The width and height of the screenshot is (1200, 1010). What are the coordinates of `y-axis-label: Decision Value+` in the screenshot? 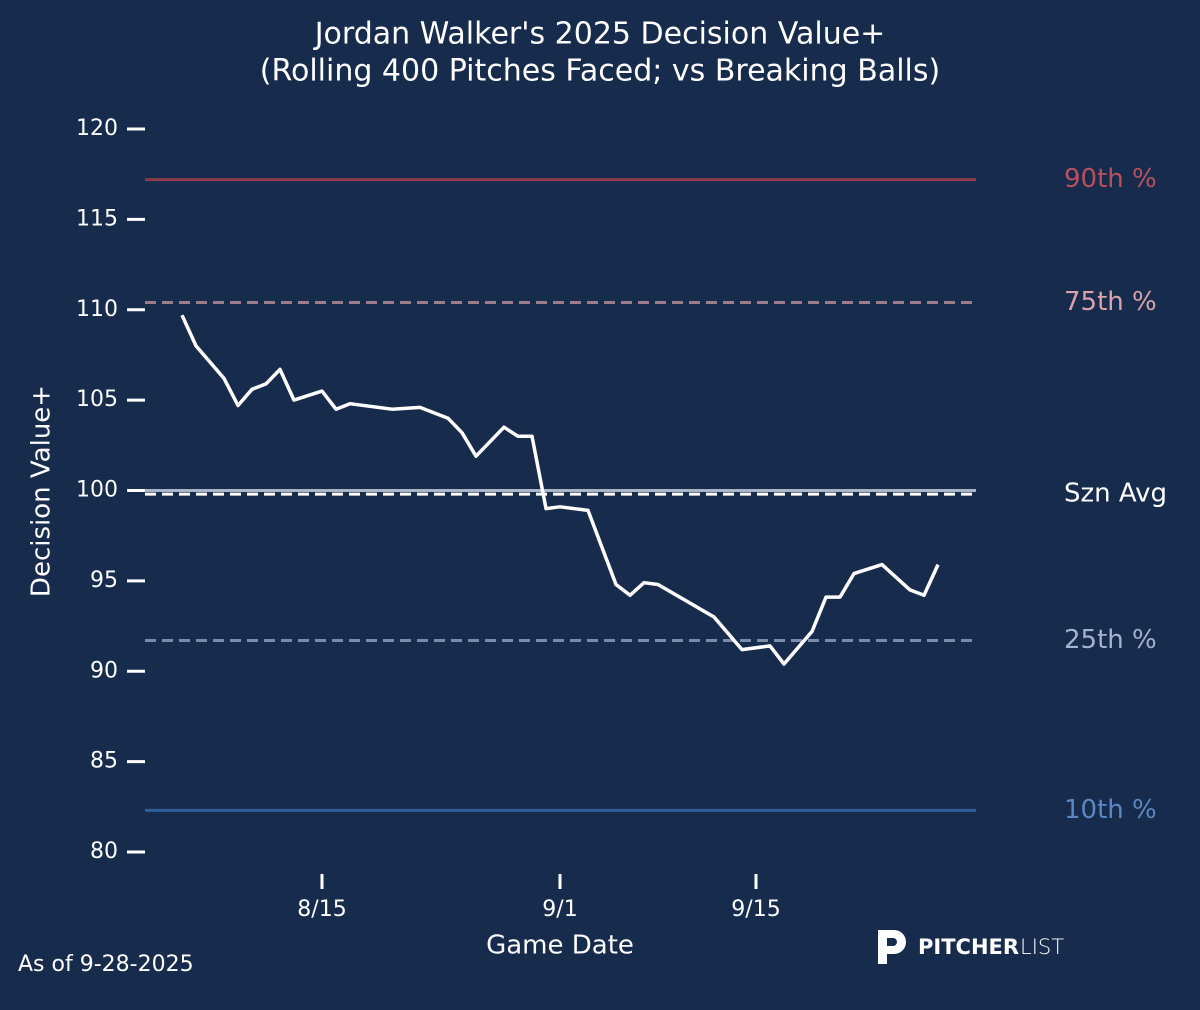 It's located at (42, 491).